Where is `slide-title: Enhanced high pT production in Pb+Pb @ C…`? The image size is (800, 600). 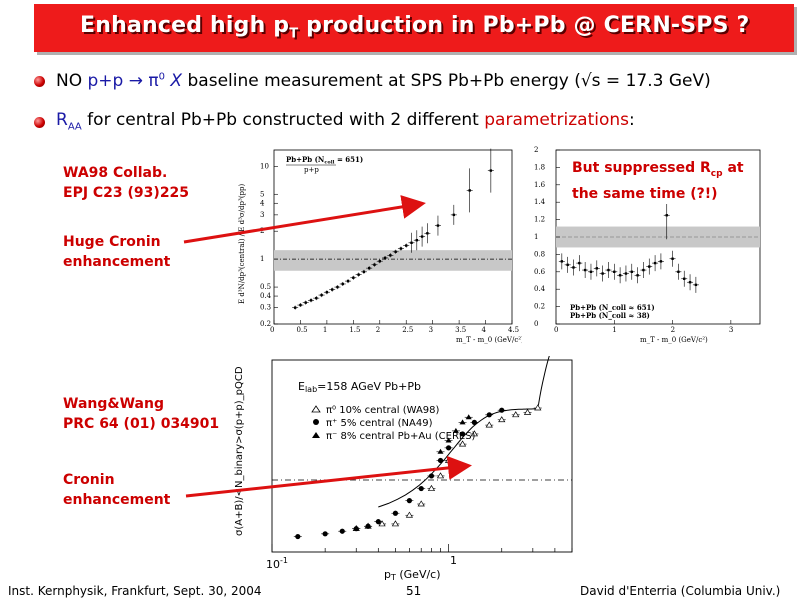
slide-title: Enhanced high pT production in Pb+Pb @ C… is located at coordinates (415, 27).